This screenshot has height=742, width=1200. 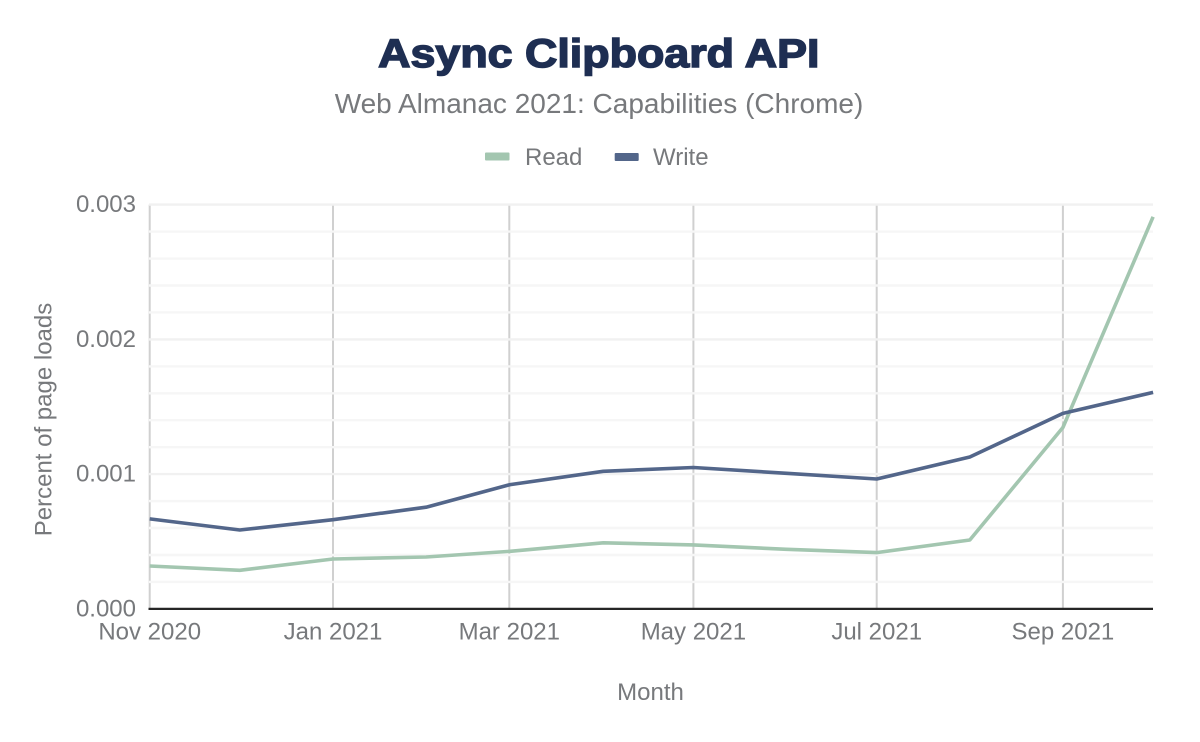 I want to click on svg-text: Nov 2020, so click(x=149, y=631).